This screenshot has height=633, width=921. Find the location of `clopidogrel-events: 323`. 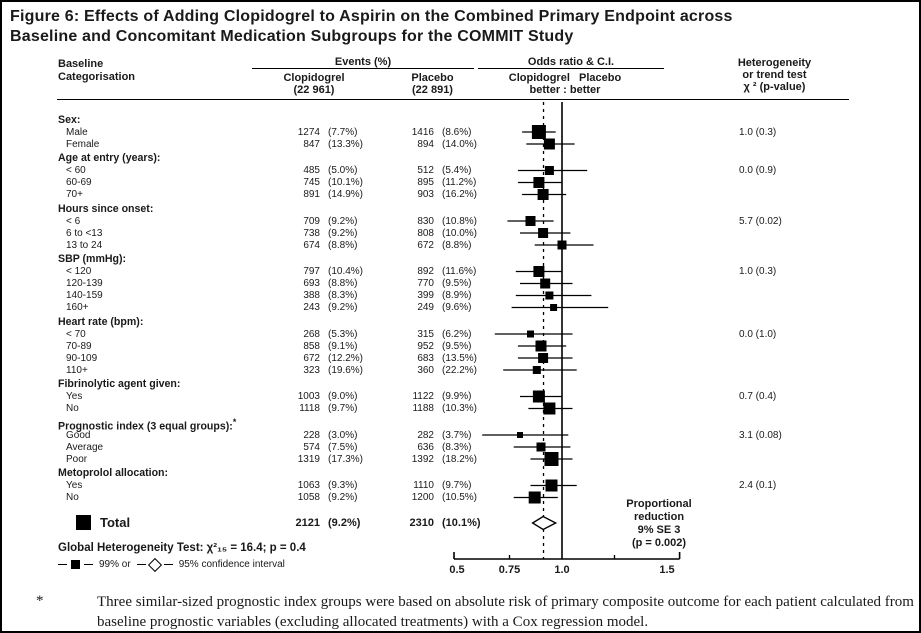

clopidogrel-events: 323 is located at coordinates (311, 370).